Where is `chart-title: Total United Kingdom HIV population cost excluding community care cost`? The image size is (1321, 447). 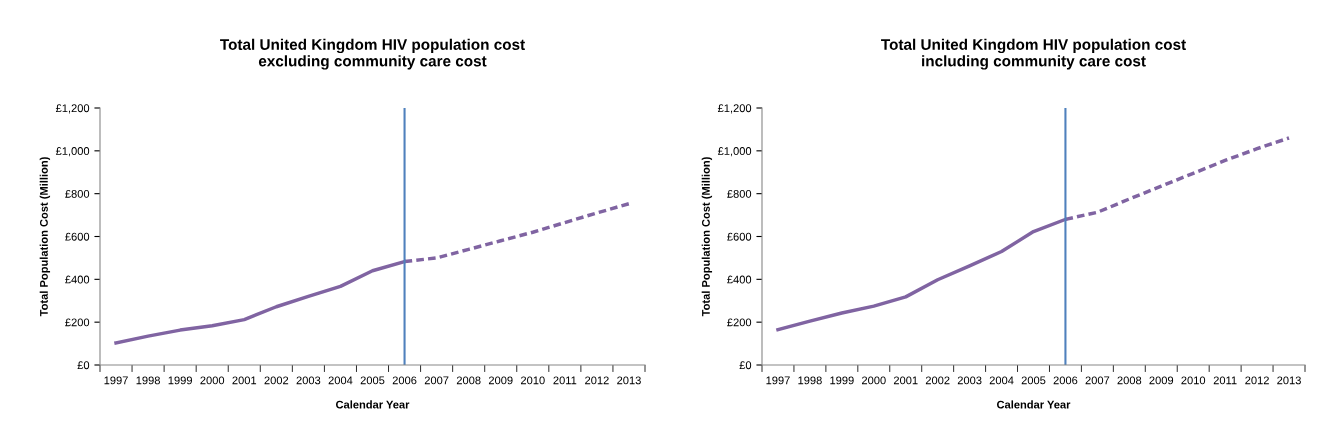 chart-title: Total United Kingdom HIV population cost excluding community care cost is located at coordinates (372, 54).